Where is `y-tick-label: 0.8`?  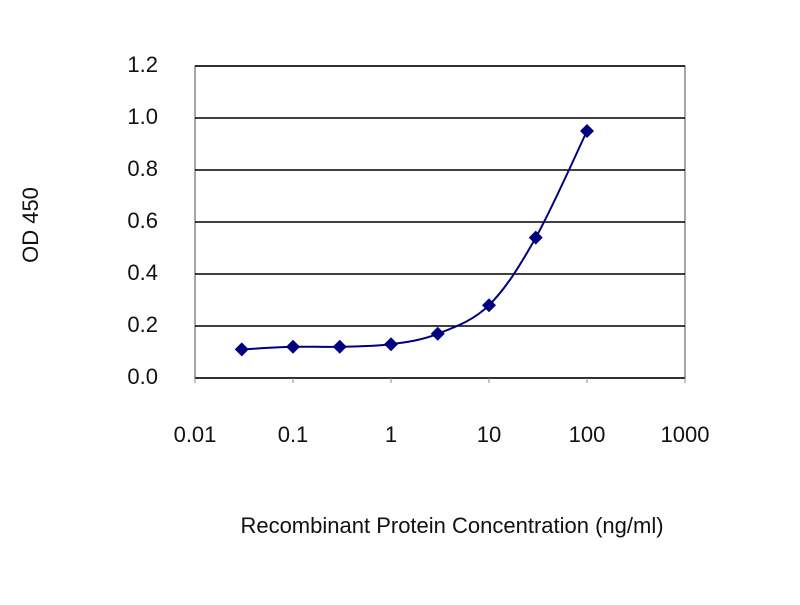
y-tick-label: 0.8 is located at coordinates (142, 168).